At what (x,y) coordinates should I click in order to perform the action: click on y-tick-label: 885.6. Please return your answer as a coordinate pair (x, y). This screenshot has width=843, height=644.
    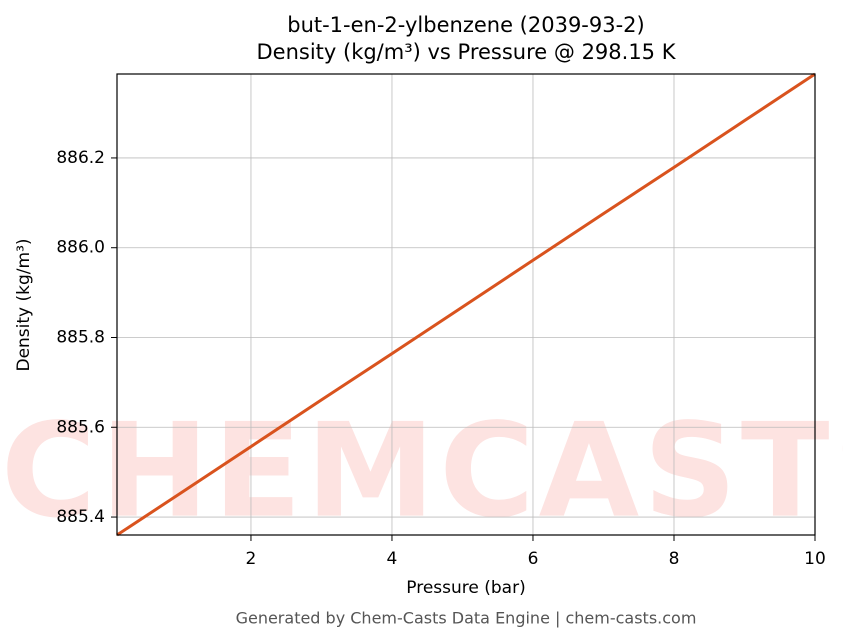
    Looking at the image, I should click on (80, 427).